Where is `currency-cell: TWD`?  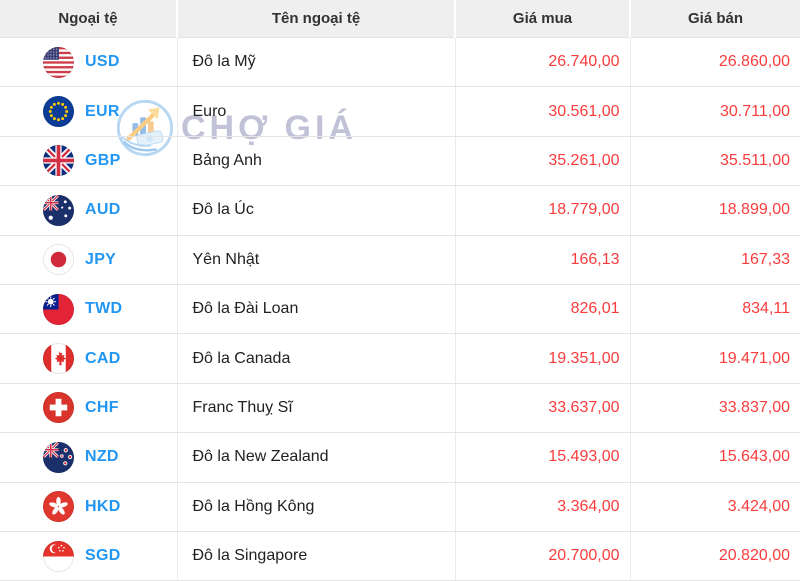 currency-cell: TWD is located at coordinates (88, 309).